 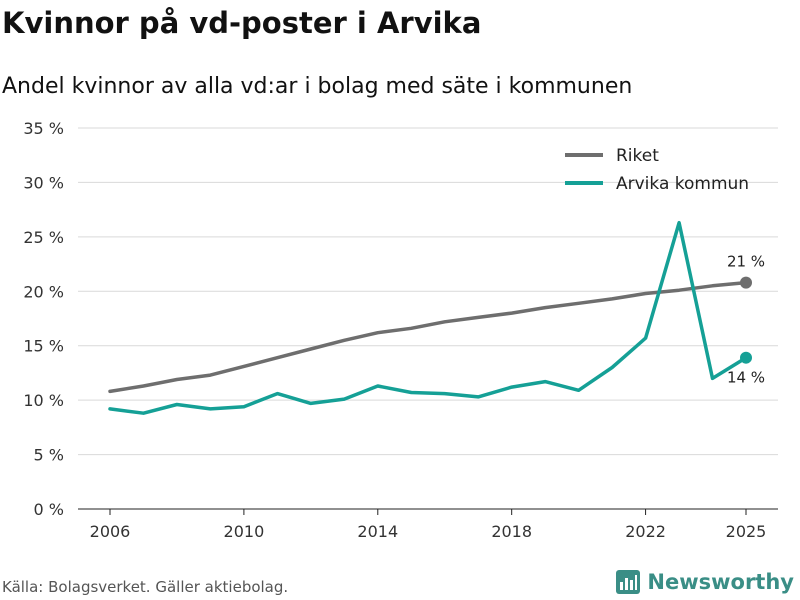 I want to click on y-tick-label: 35 %, so click(x=43, y=128).